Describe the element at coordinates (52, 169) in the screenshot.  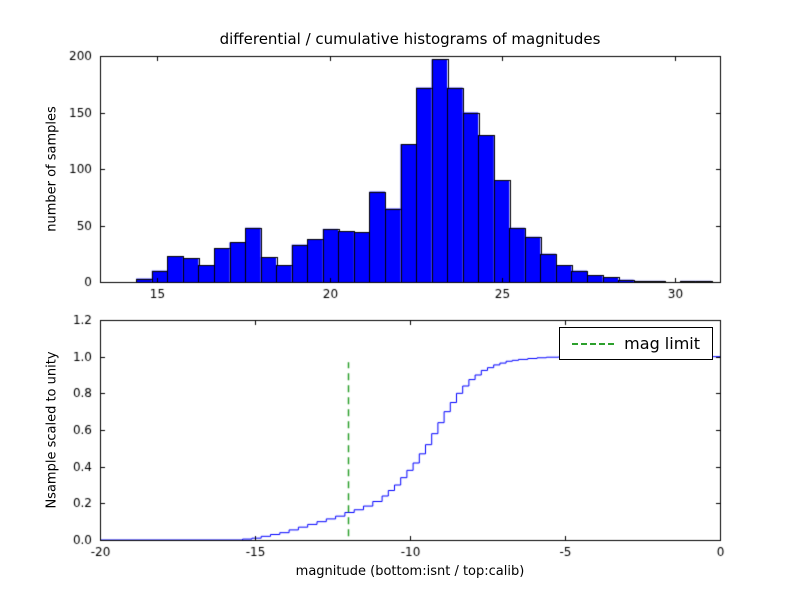
I see `top-y-axis-label: number of samples` at that location.